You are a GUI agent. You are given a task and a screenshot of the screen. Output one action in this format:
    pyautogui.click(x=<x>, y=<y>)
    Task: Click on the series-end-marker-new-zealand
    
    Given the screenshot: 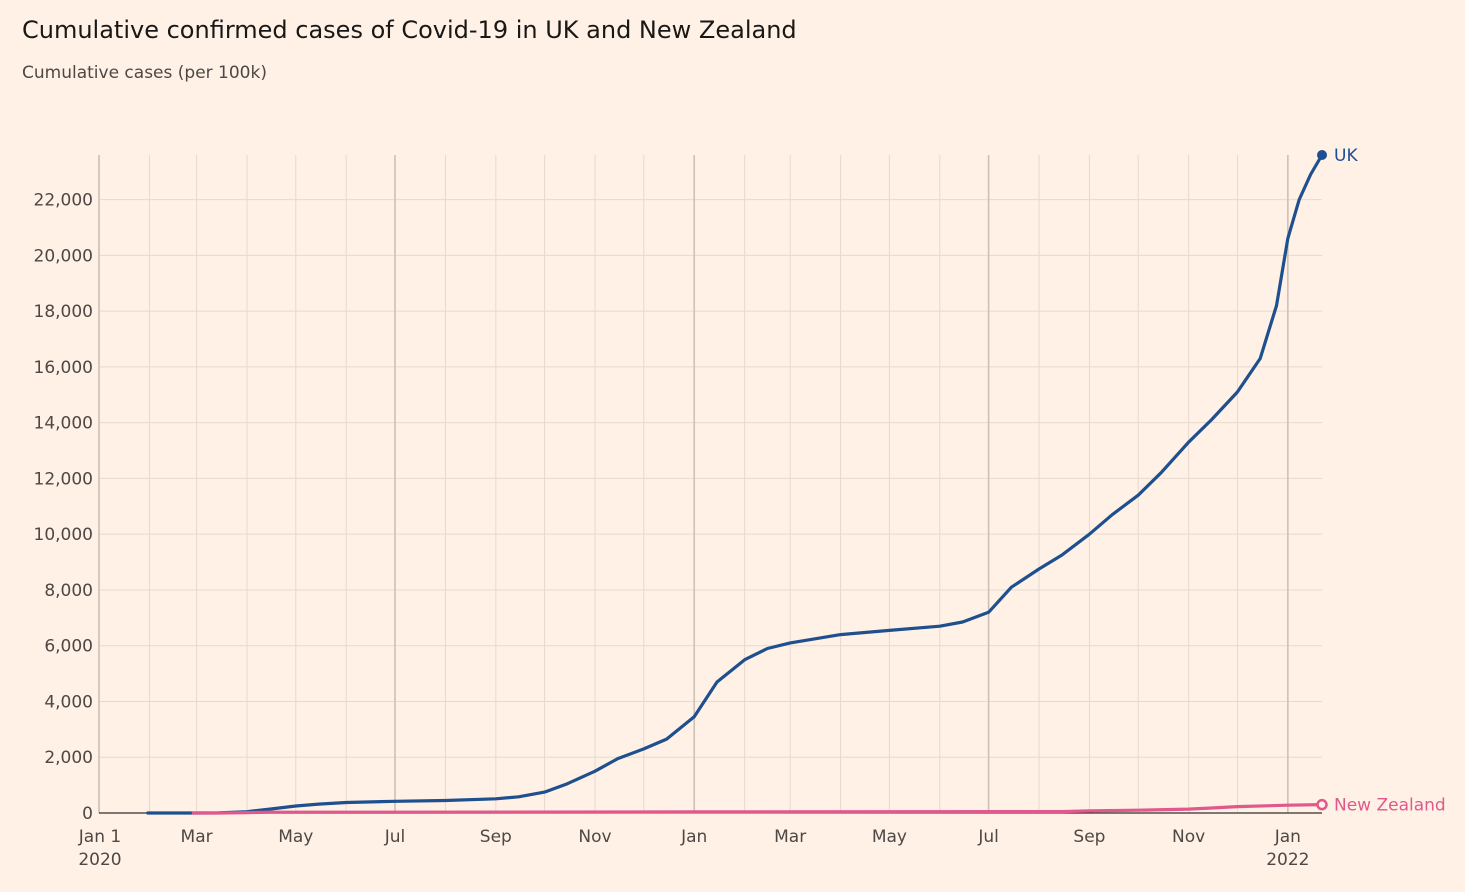 What is the action you would take?
    pyautogui.click(x=1322, y=804)
    